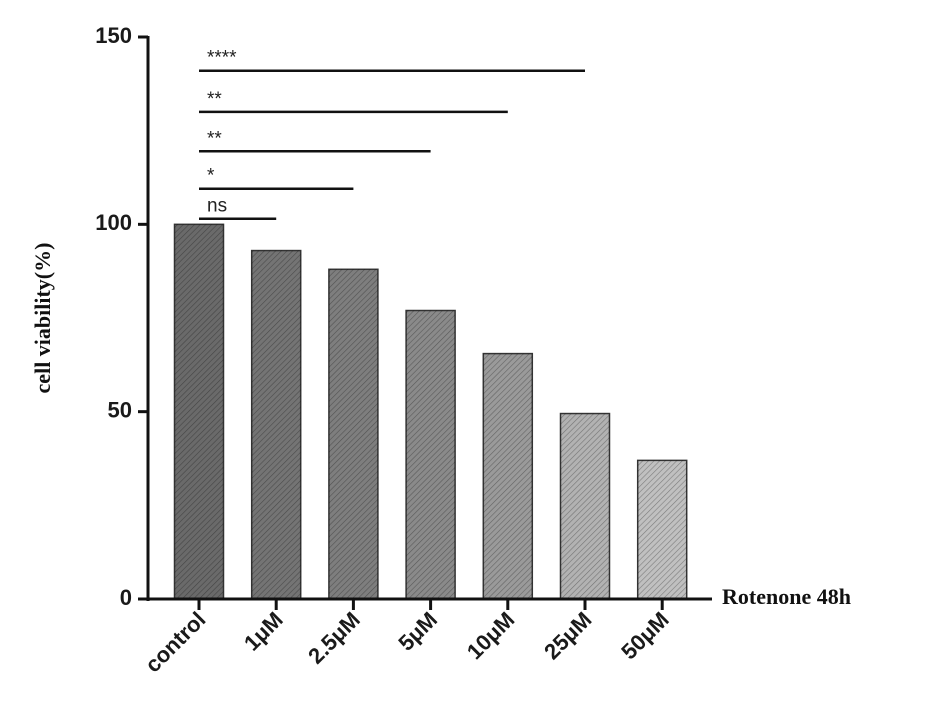 This screenshot has width=927, height=726. What do you see at coordinates (567, 635) in the screenshot?
I see `x-tick-label-25um: 25μM` at bounding box center [567, 635].